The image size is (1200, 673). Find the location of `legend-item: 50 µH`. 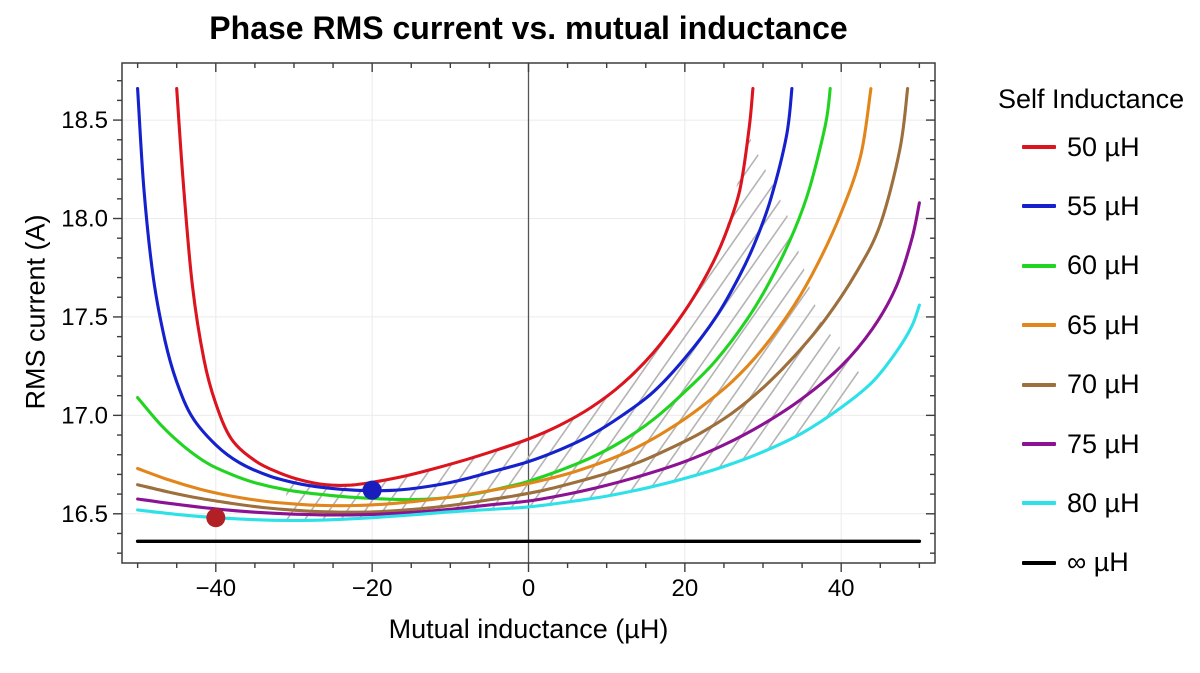

legend-item: 50 µH is located at coordinates (1081, 146).